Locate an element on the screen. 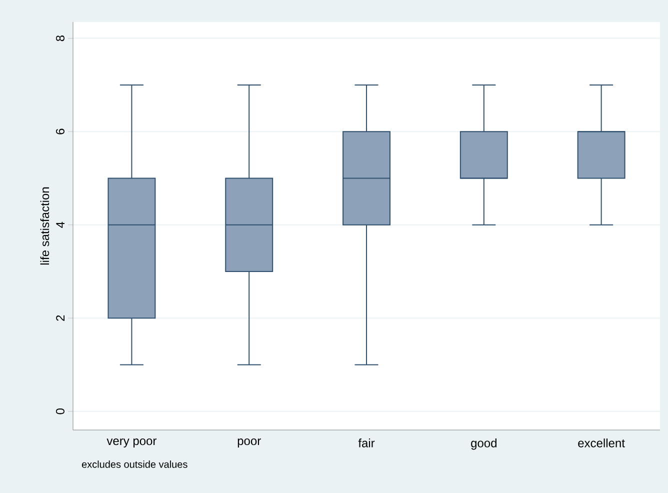 This screenshot has width=668, height=493. y-tick-label: 0 is located at coordinates (60, 411).